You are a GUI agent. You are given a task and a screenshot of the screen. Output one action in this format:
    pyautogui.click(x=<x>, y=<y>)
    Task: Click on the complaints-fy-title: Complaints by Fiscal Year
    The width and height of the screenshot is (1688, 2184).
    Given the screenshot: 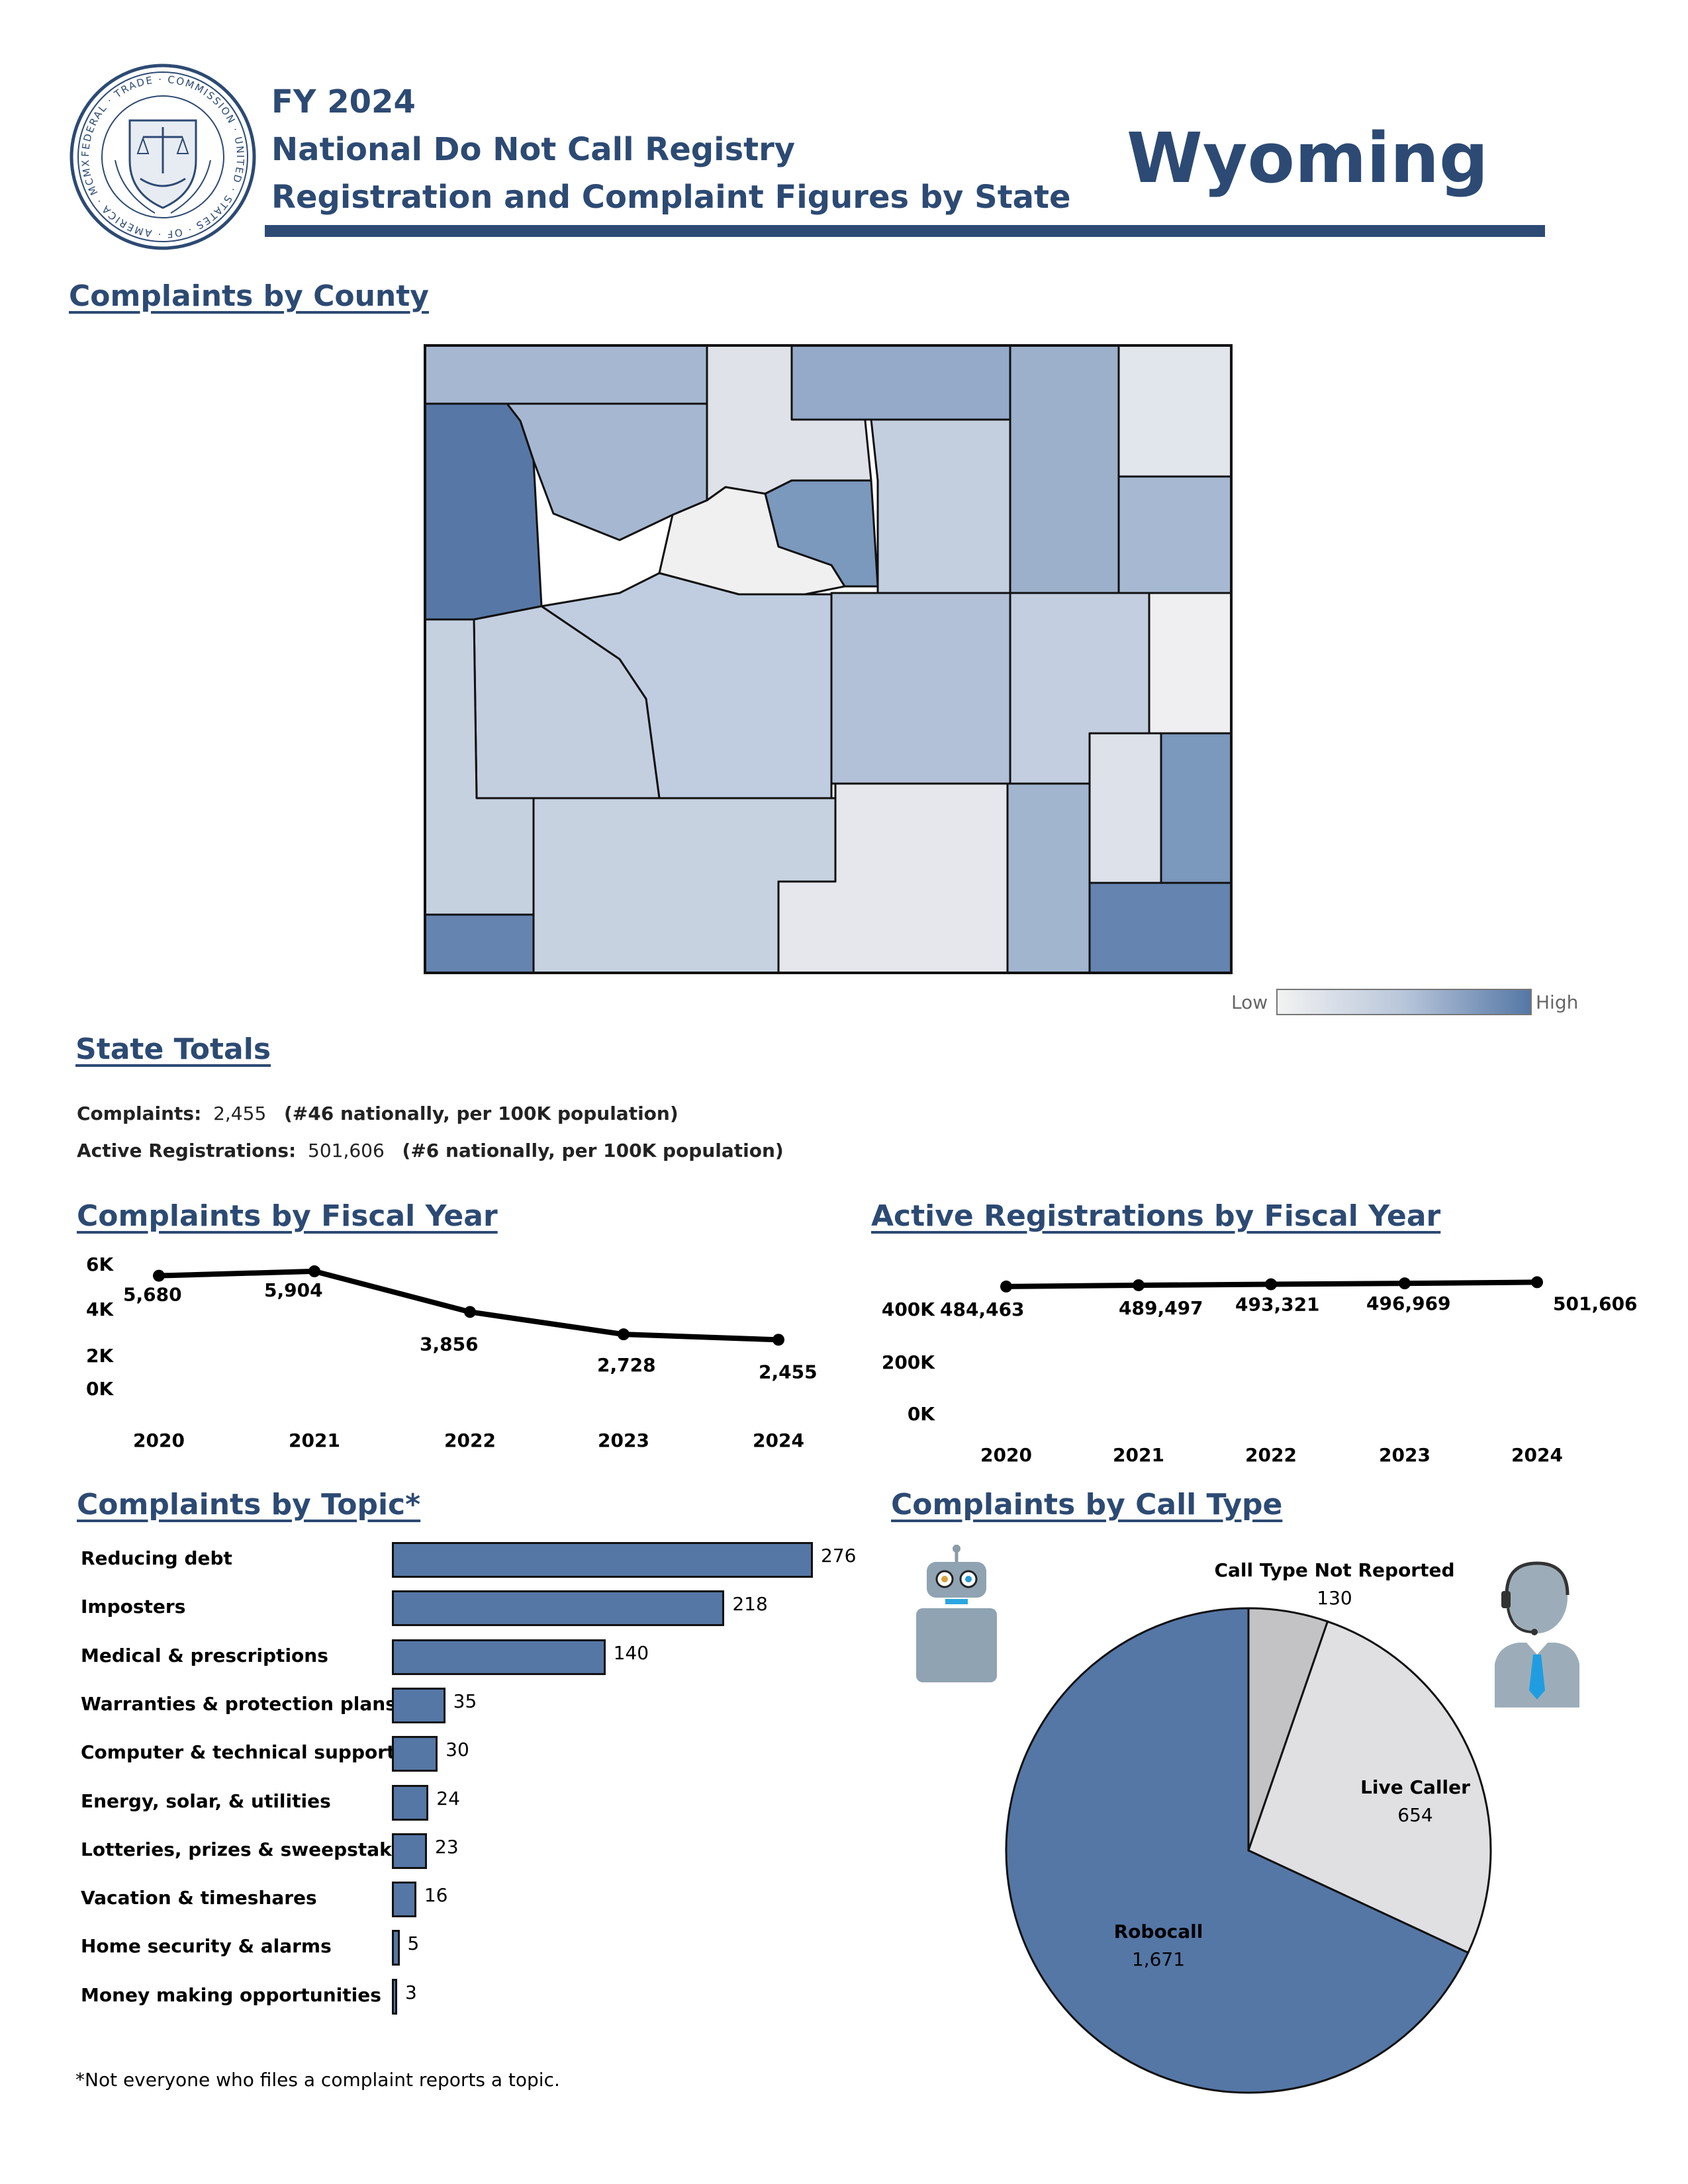 What is the action you would take?
    pyautogui.click(x=287, y=1216)
    